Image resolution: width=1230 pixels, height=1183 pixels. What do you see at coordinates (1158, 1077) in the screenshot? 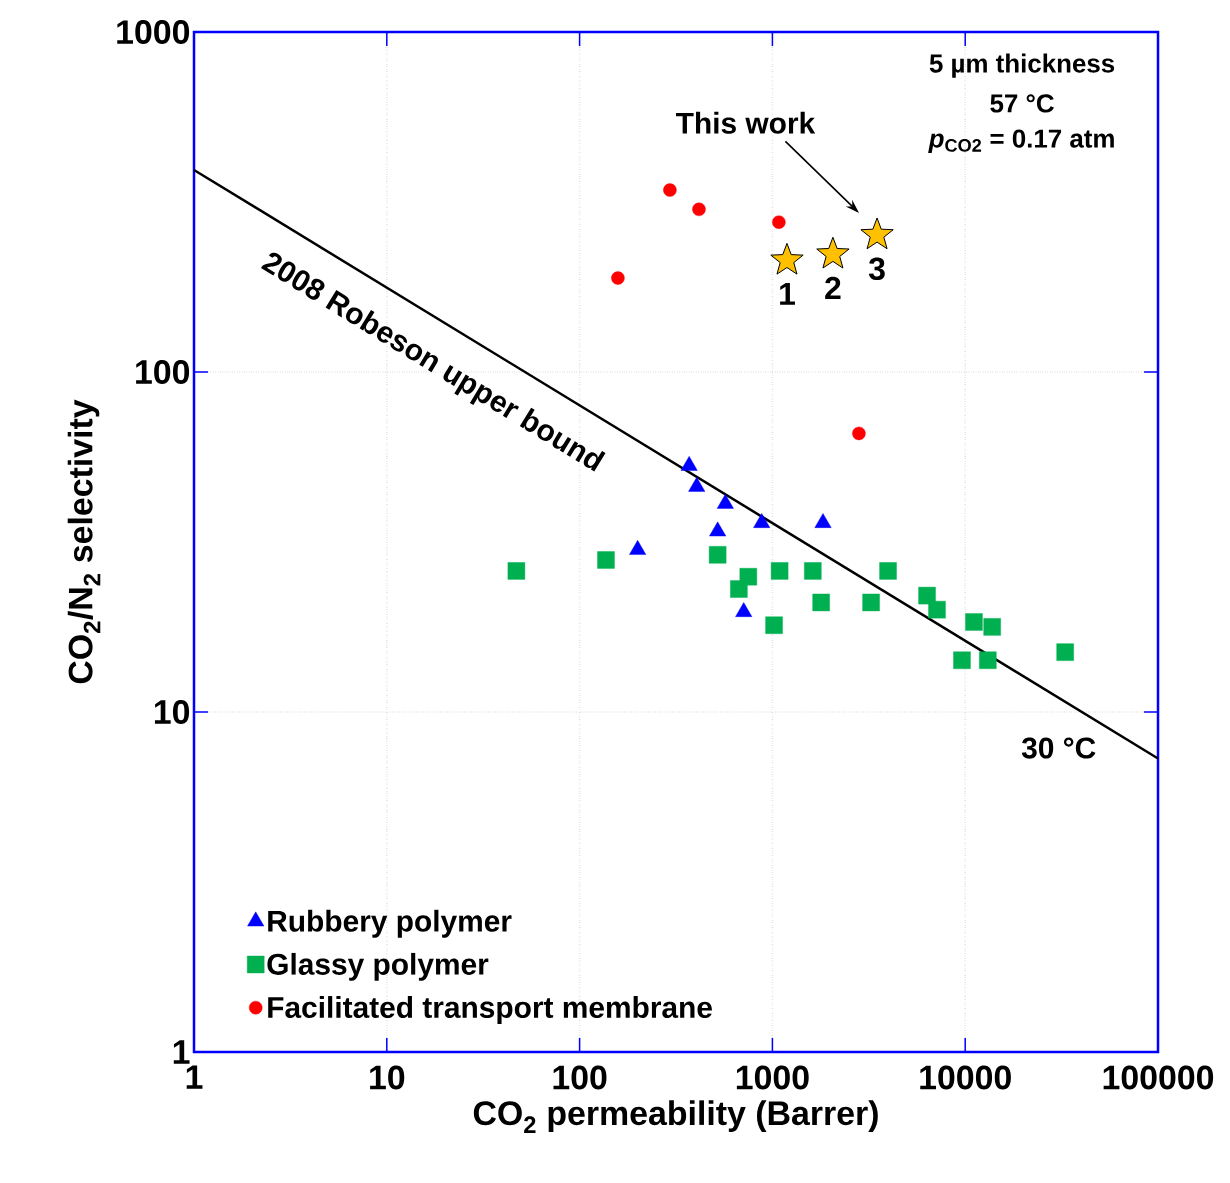
I see `x-tick-label: 100000` at bounding box center [1158, 1077].